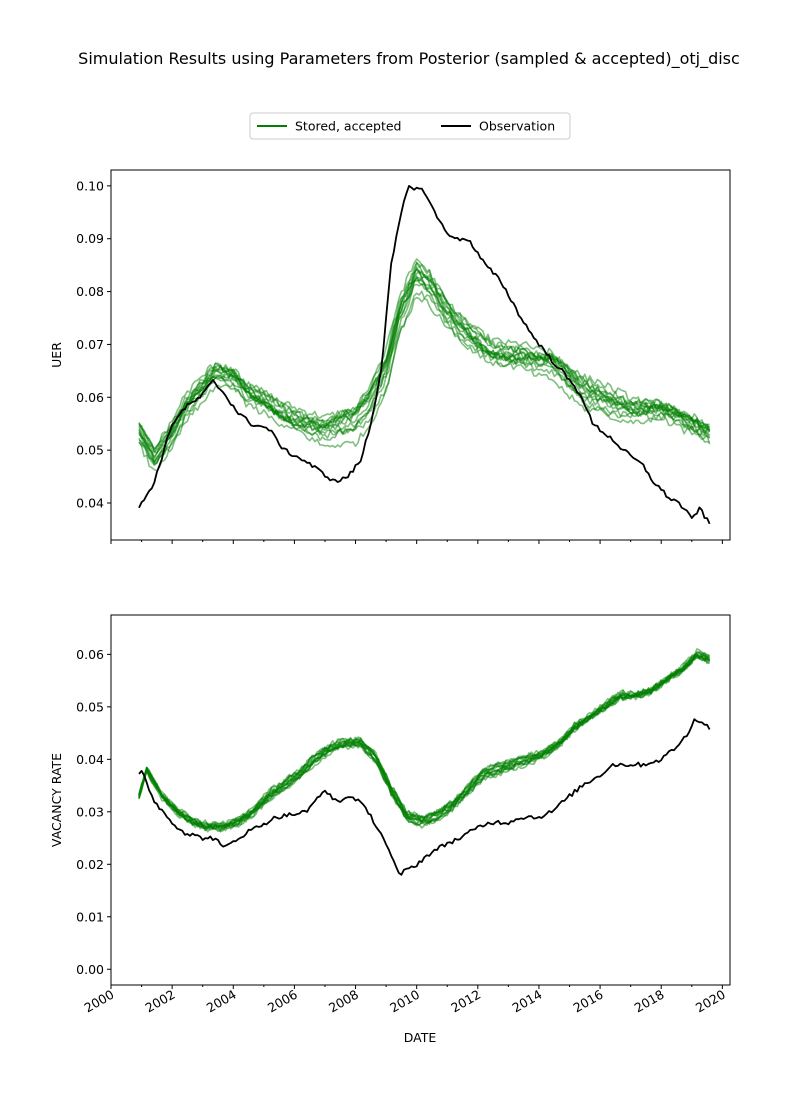 The height and width of the screenshot is (1095, 803). What do you see at coordinates (56, 355) in the screenshot?
I see `uer-y-axis-label: UER` at bounding box center [56, 355].